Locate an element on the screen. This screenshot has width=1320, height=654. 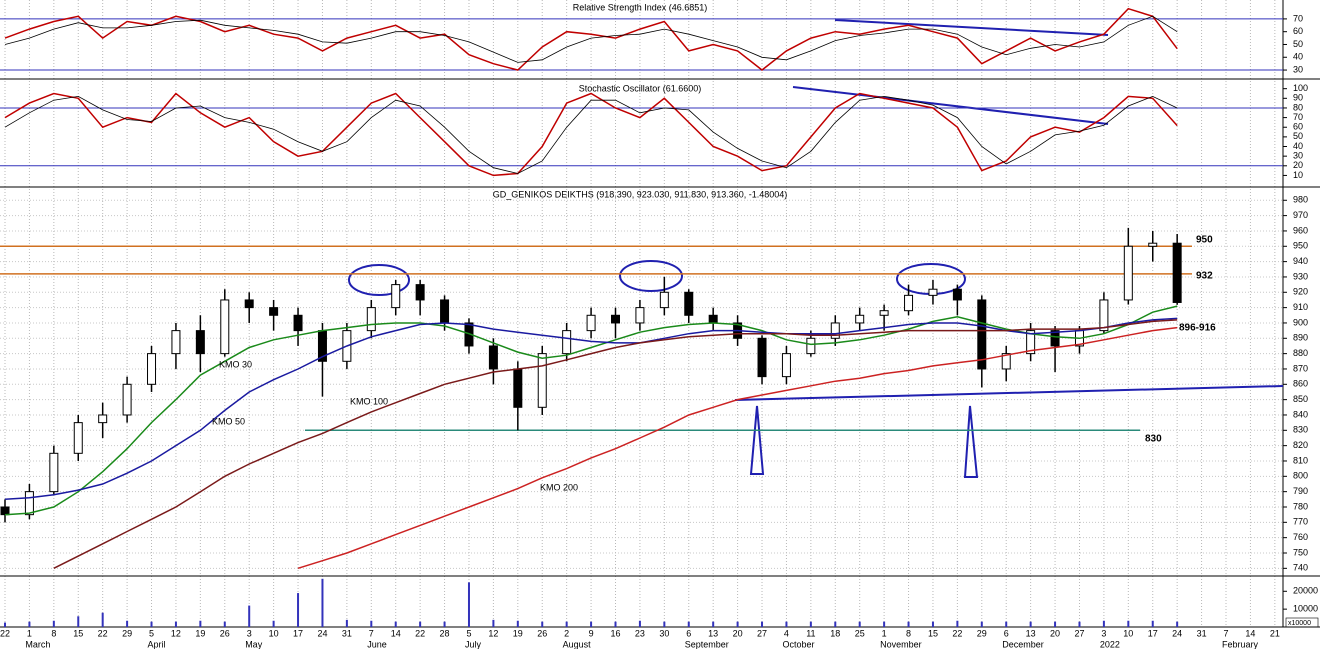
y-tick-label: 810 is located at coordinates (1300, 460).